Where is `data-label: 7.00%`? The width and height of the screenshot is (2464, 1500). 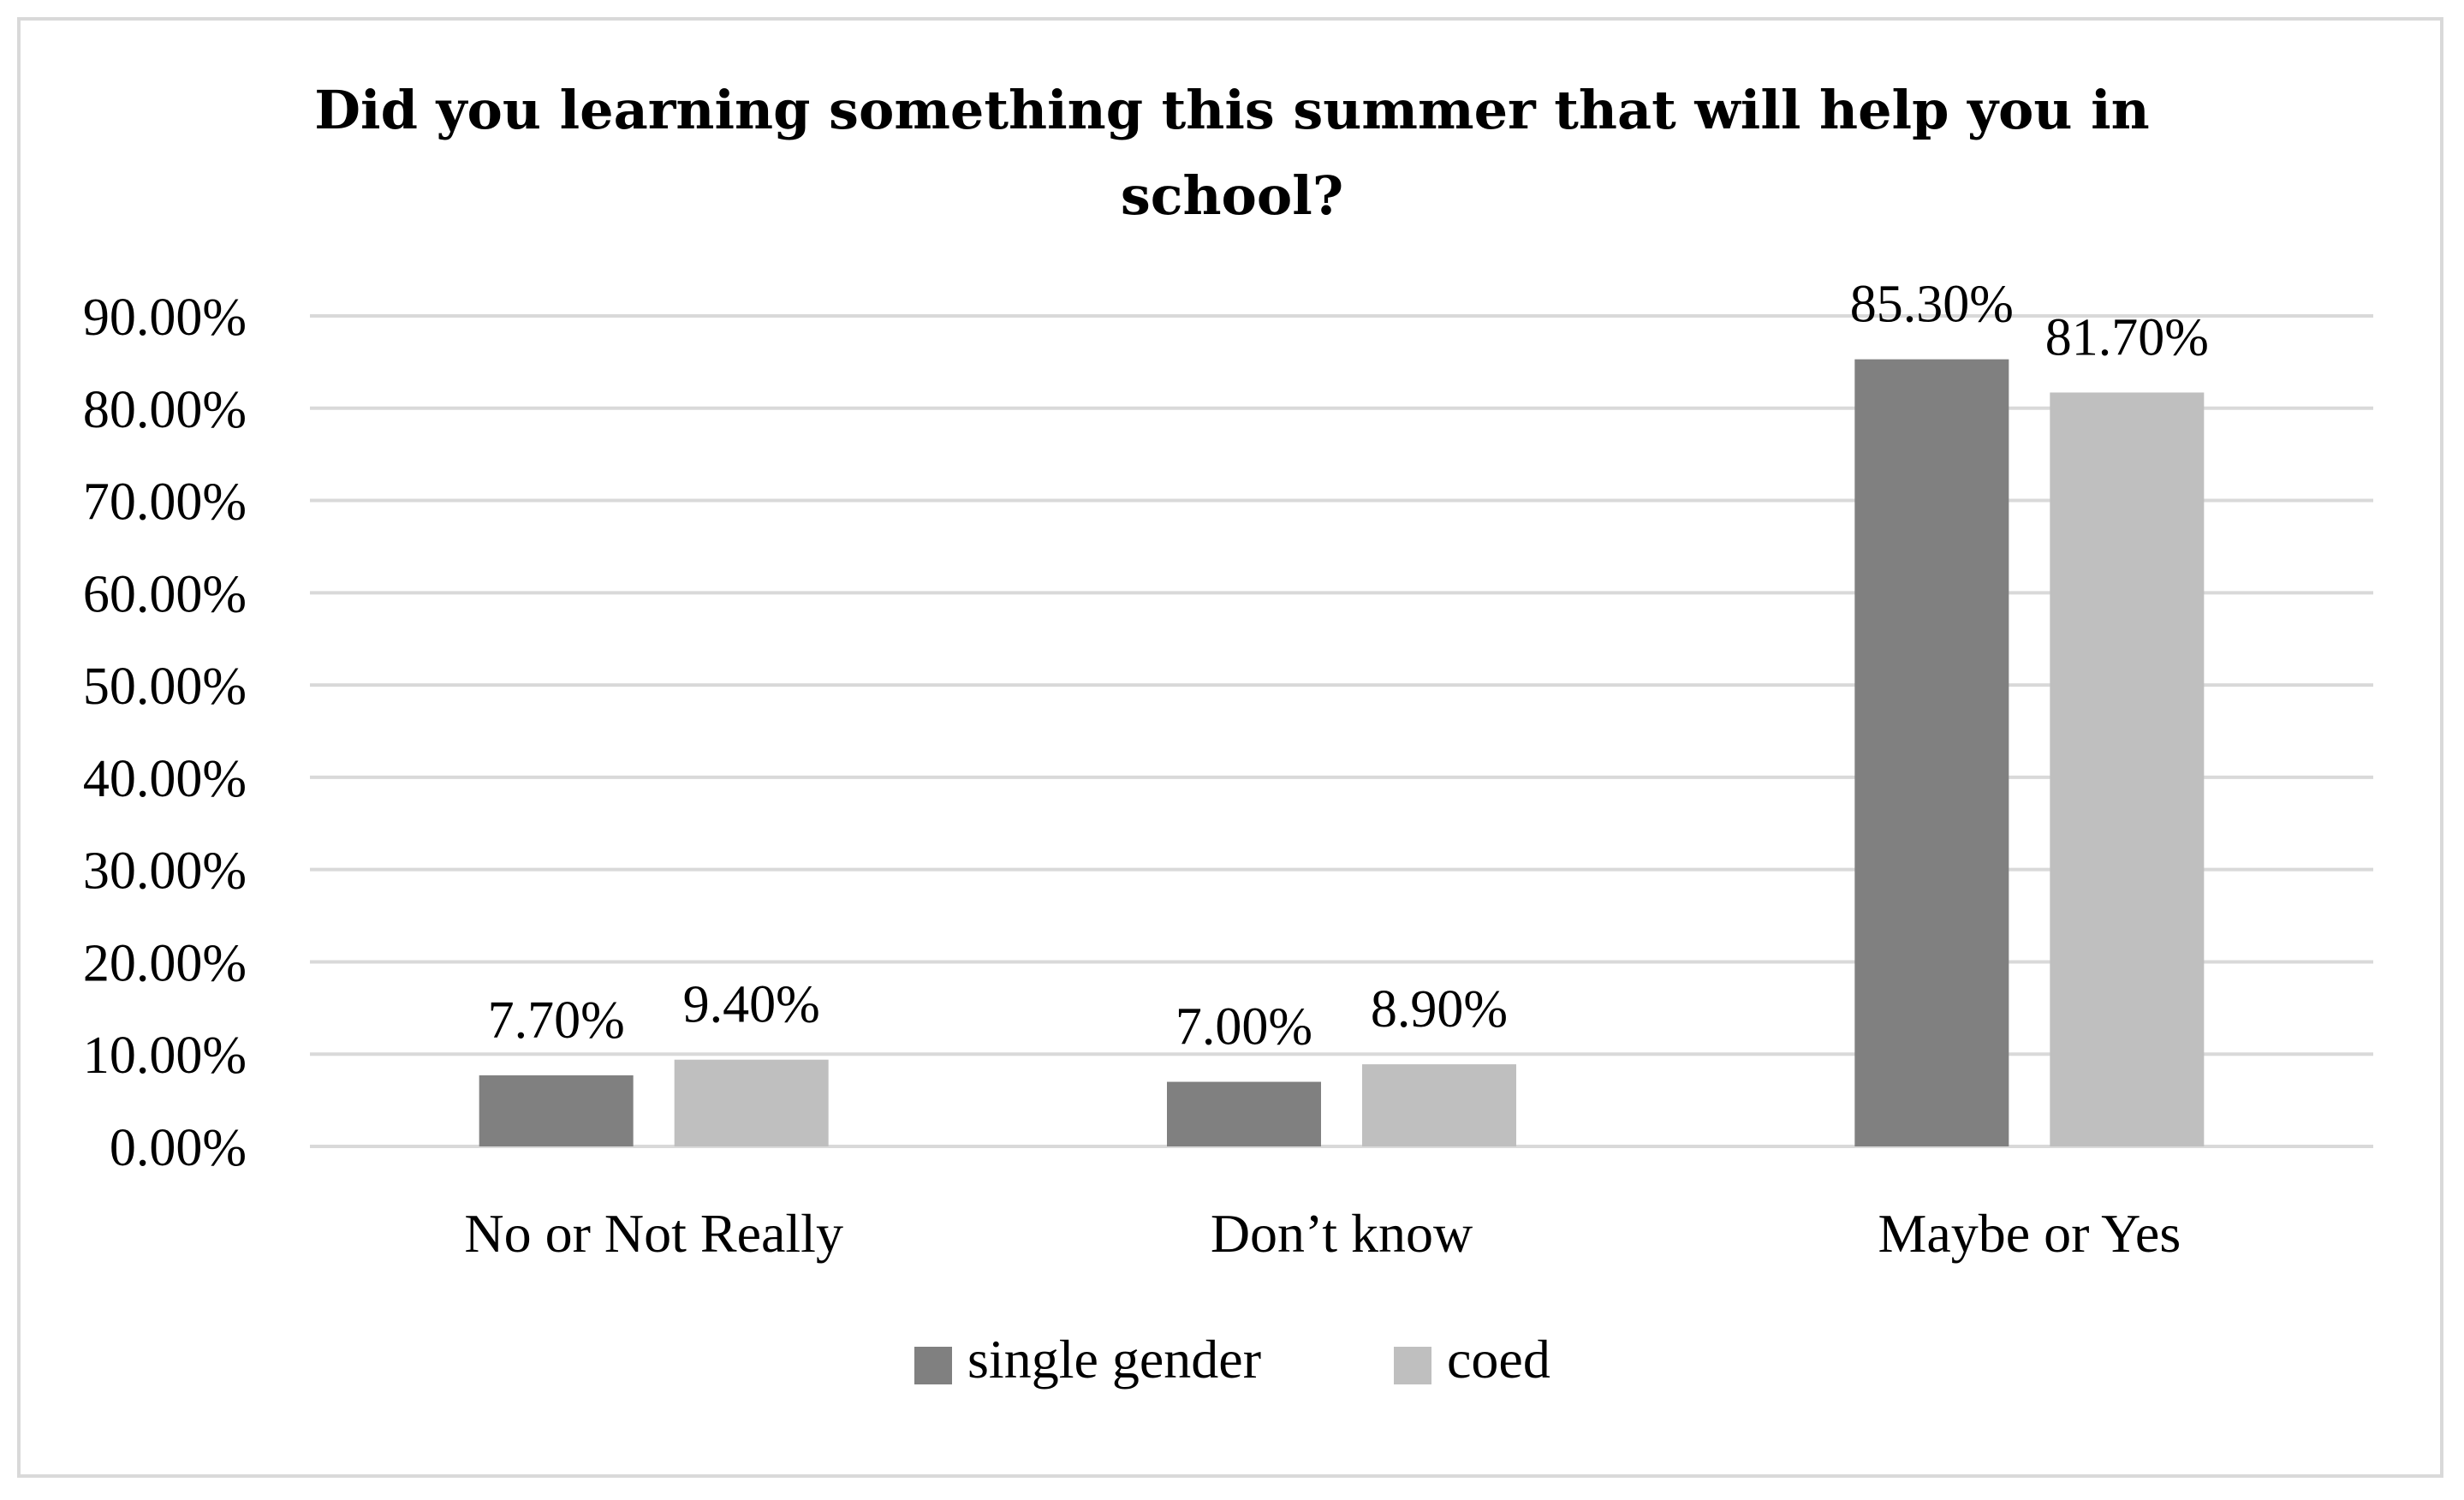 data-label: 7.00% is located at coordinates (1244, 1027).